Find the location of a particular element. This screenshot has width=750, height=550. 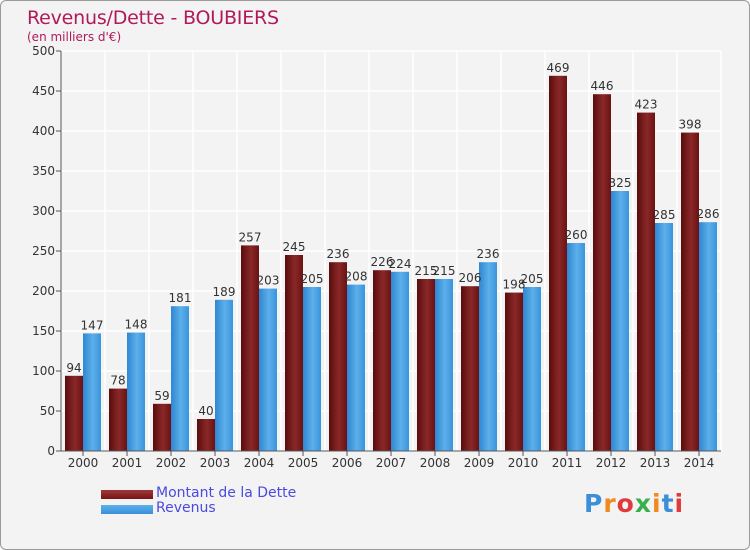

data-label-revenue: 260 is located at coordinates (576, 235).